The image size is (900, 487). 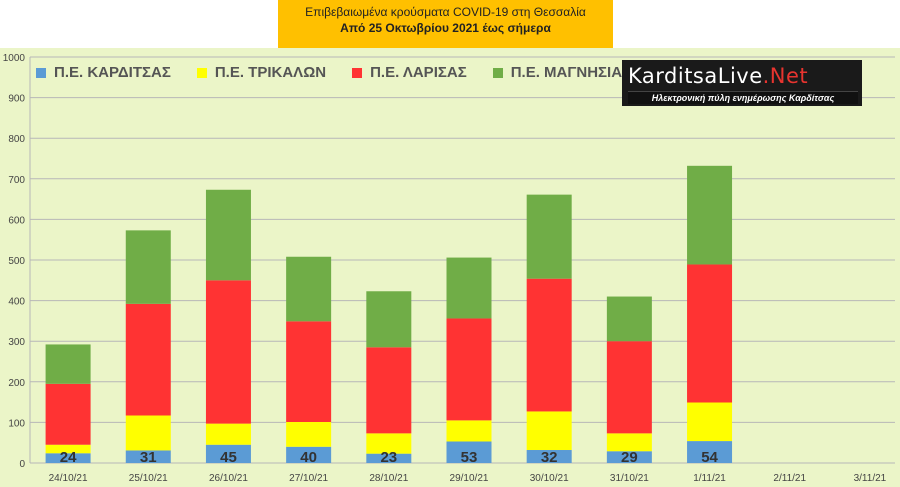 What do you see at coordinates (629, 478) in the screenshot?
I see `x-tick-label: 31/10/21` at bounding box center [629, 478].